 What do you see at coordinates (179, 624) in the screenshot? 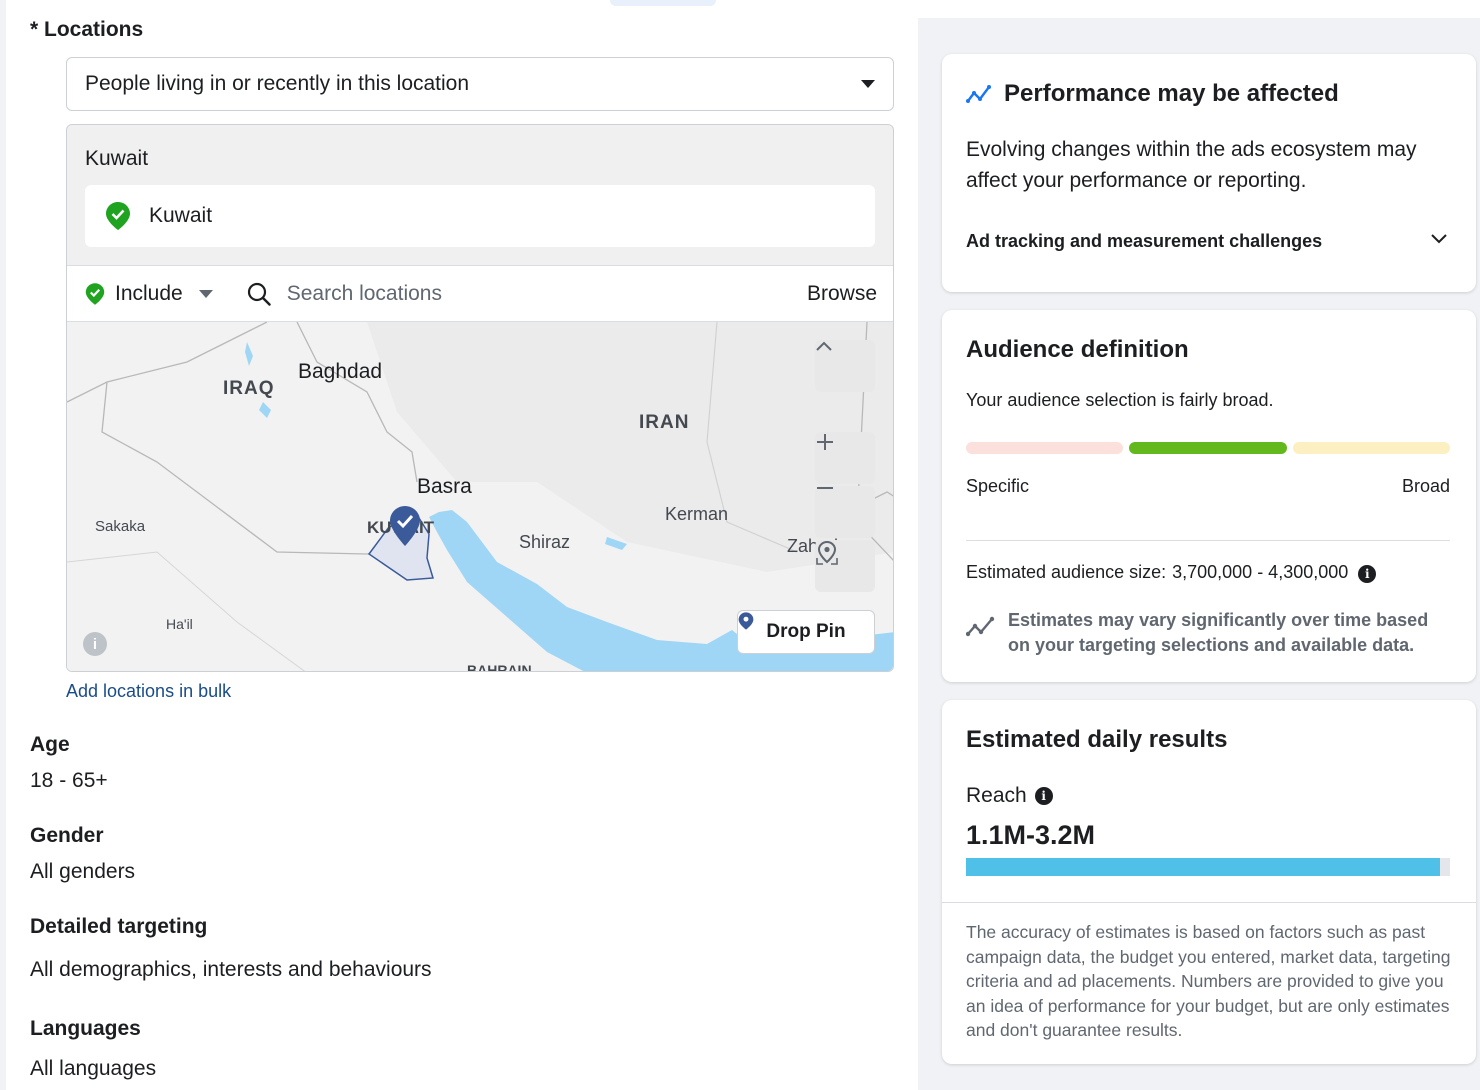
I see `map-label-hail: Ha'il` at bounding box center [179, 624].